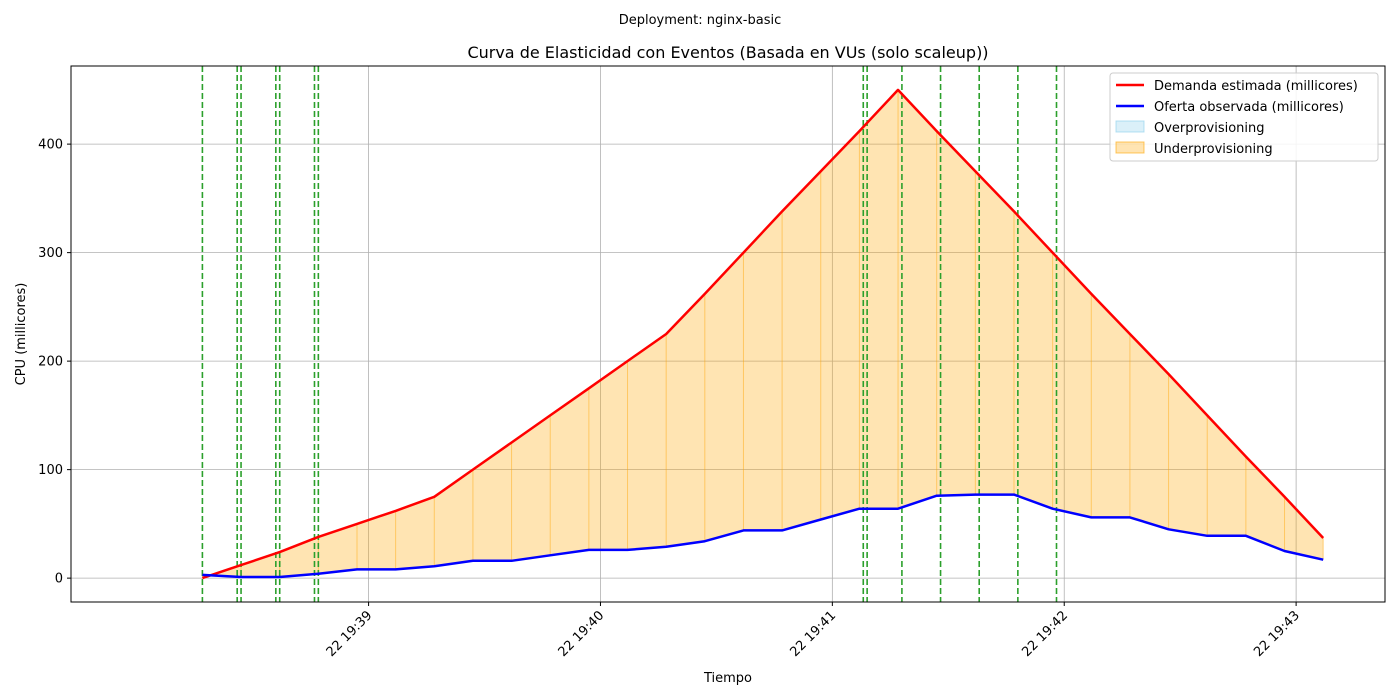 This screenshot has height=700, width=1400. Describe the element at coordinates (350, 634) in the screenshot. I see `x-tick-label: 22 19:39` at that location.